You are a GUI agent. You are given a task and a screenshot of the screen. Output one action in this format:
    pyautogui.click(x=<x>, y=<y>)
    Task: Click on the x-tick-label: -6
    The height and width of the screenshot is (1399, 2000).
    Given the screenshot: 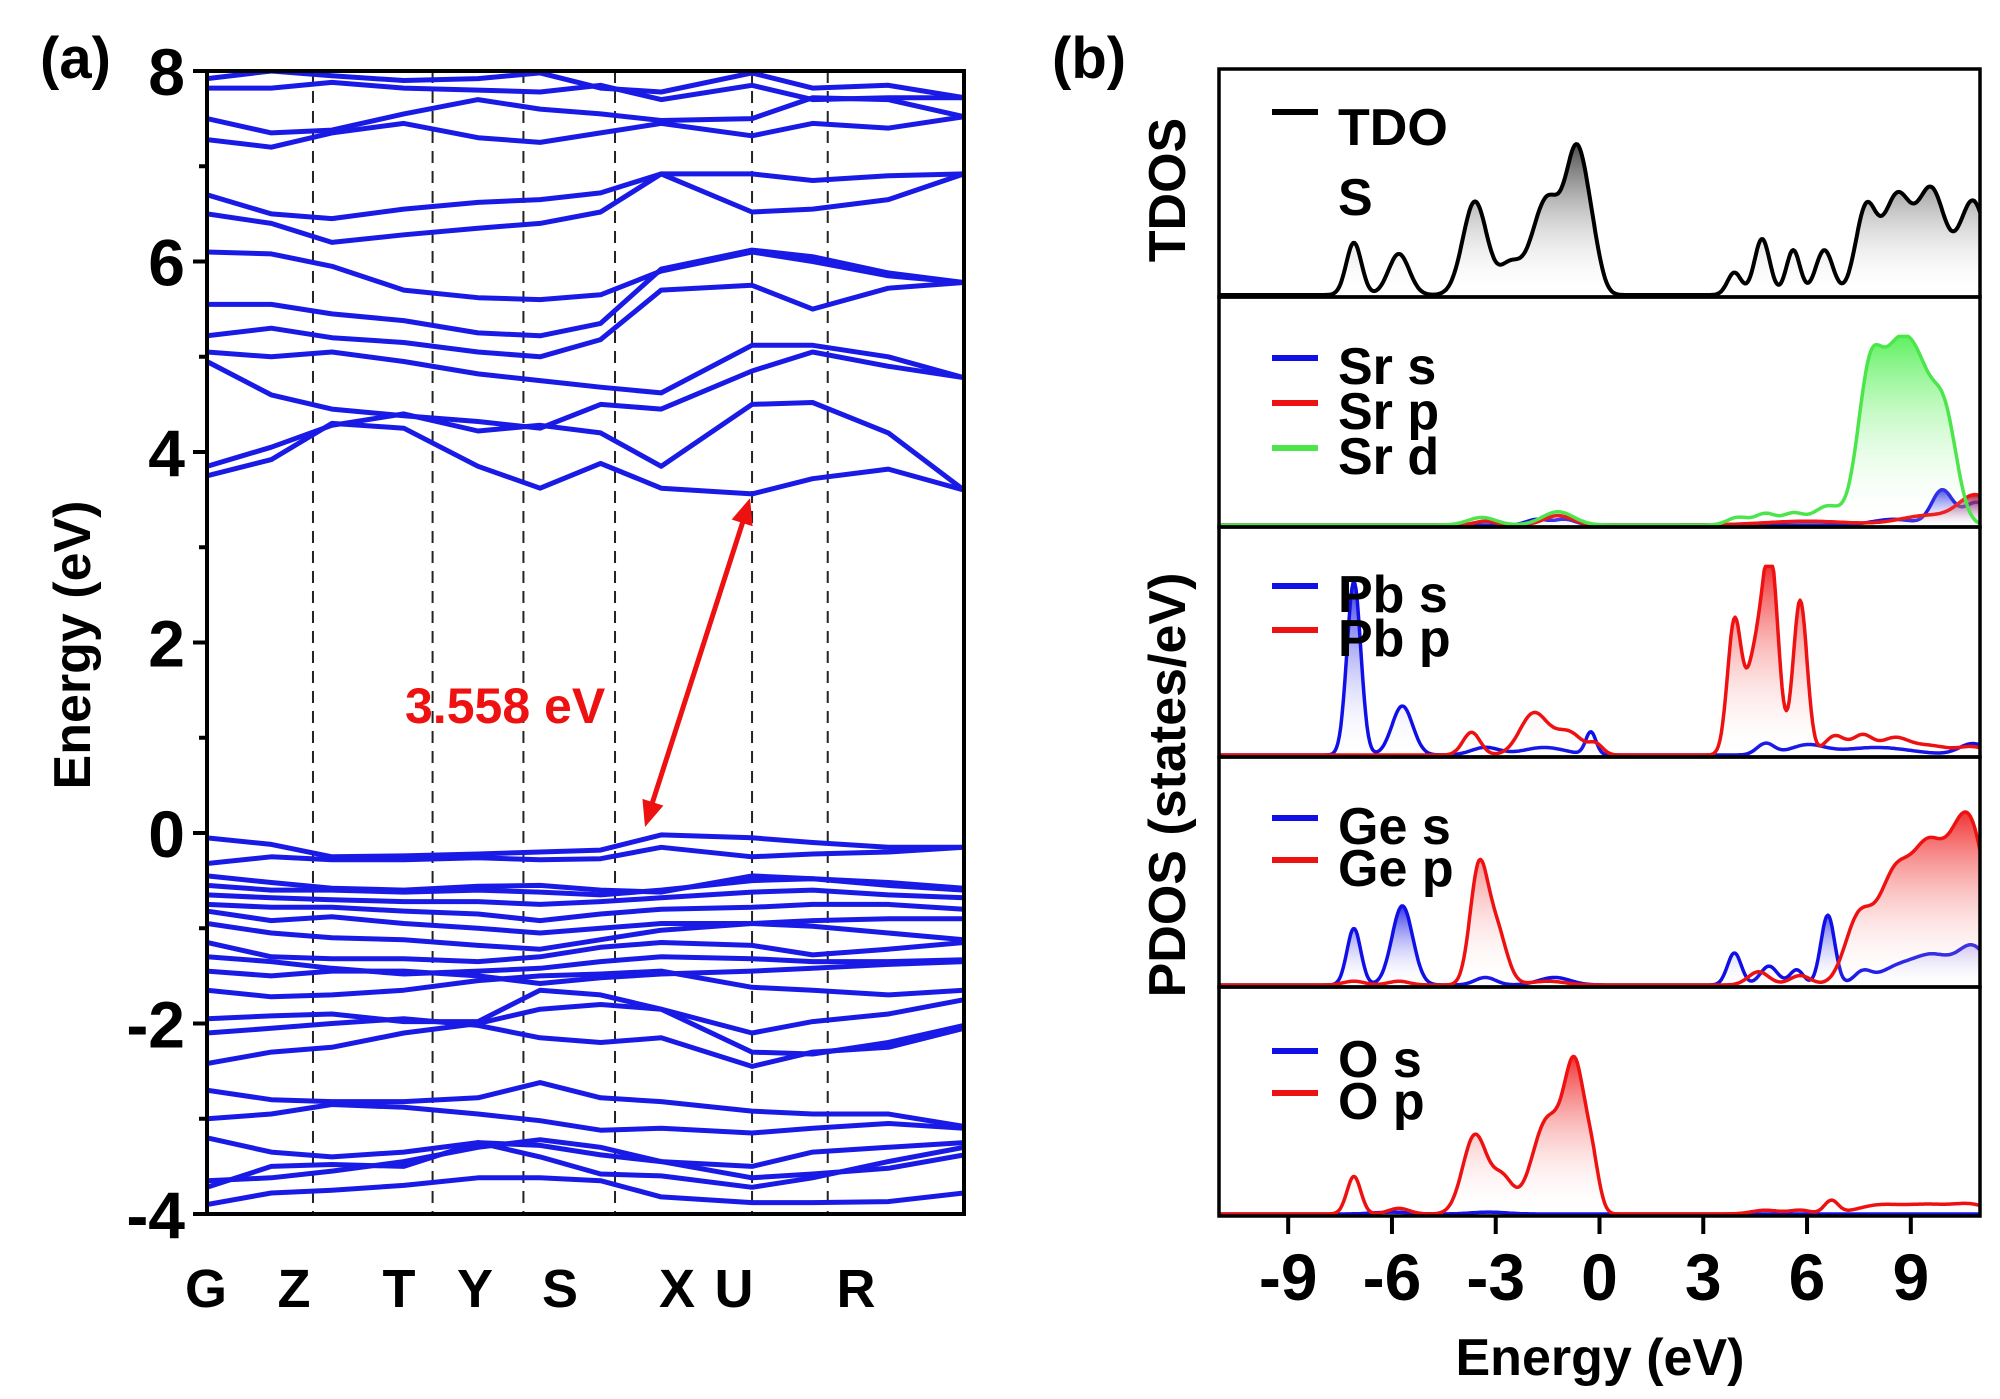 What is the action you would take?
    pyautogui.click(x=1392, y=1277)
    